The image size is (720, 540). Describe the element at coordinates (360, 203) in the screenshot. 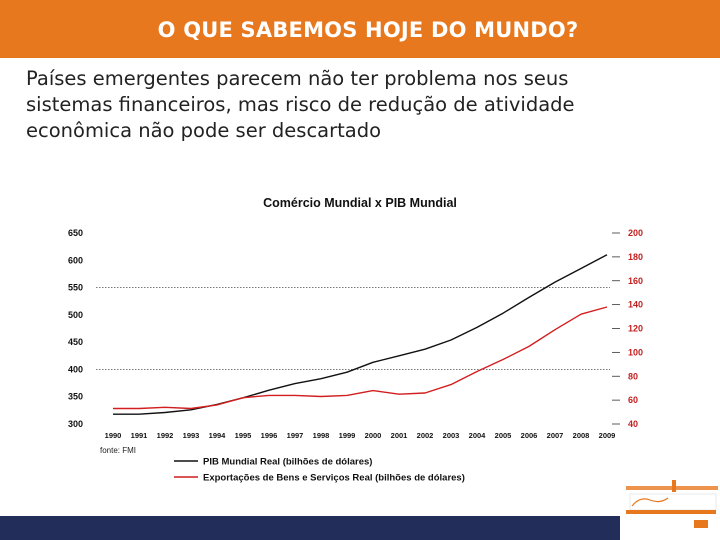

I see `chart-title: Comércio Mundial x PIB Mundial` at that location.